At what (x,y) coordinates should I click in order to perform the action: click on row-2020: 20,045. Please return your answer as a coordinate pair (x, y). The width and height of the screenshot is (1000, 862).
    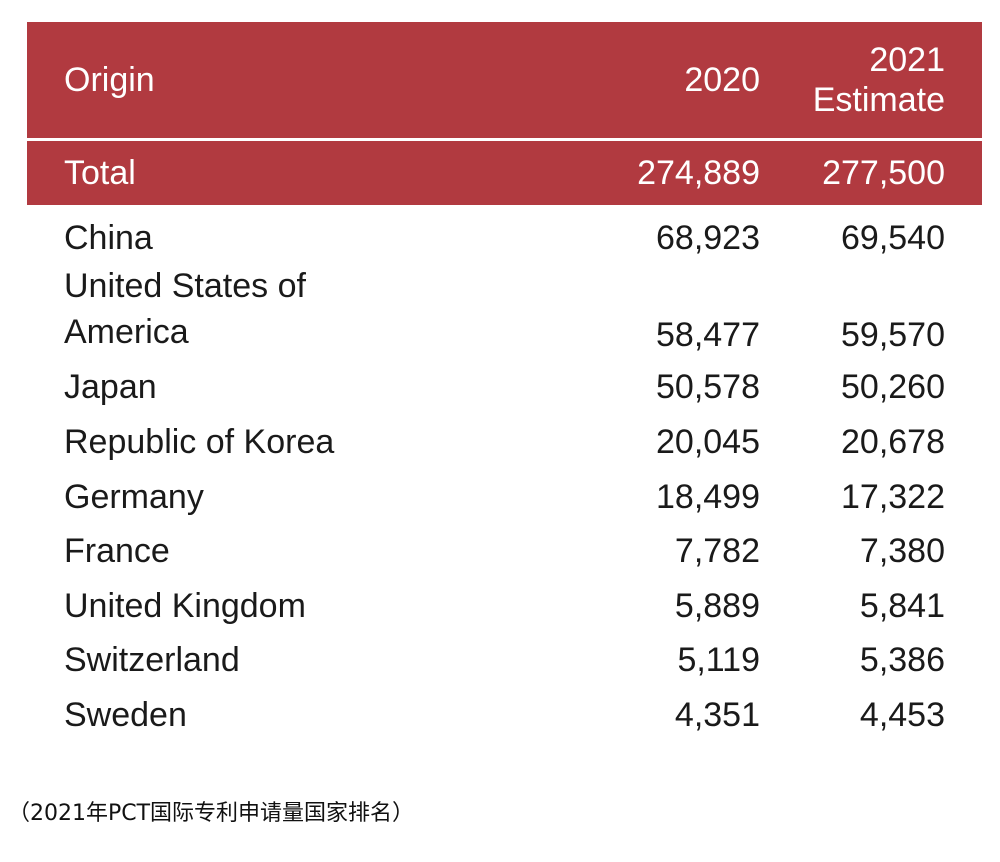
    Looking at the image, I should click on (708, 441).